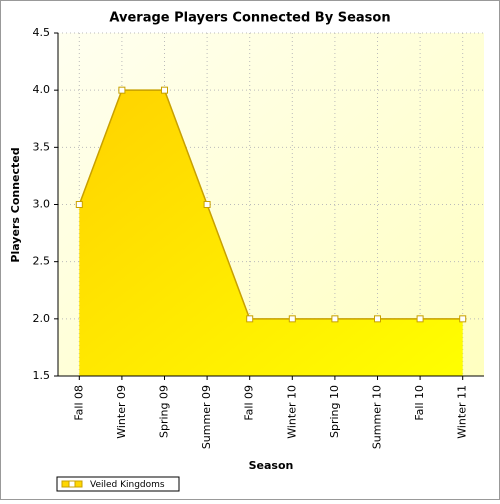 The width and height of the screenshot is (500, 504). I want to click on legend: Veiled Kingdoms, so click(118, 484).